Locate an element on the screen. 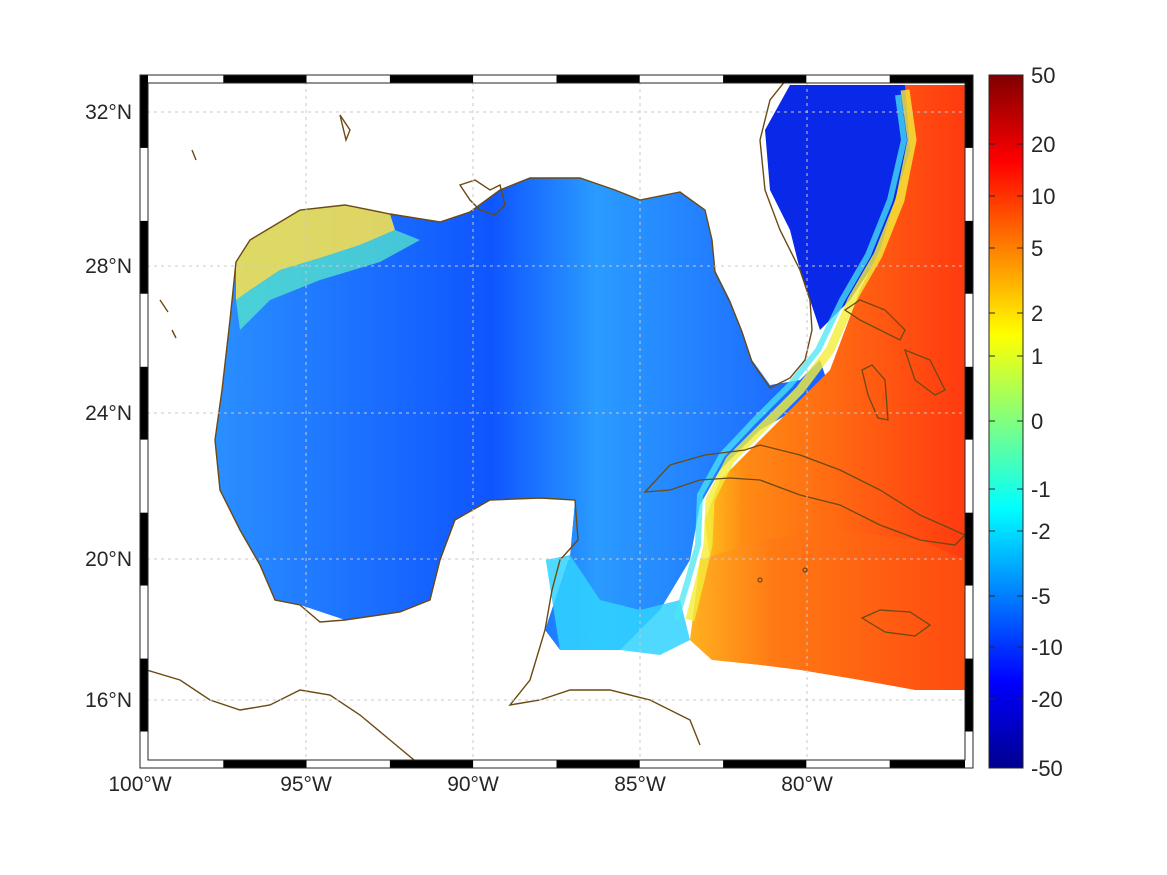 The width and height of the screenshot is (1167, 875). frame-right-bar is located at coordinates (969, 421).